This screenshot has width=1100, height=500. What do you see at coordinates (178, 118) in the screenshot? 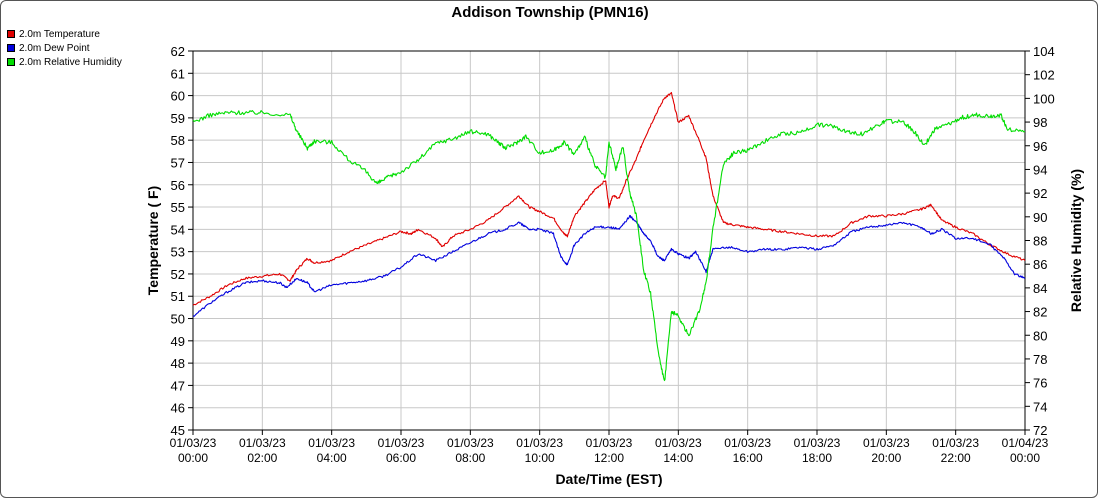
I see `y-tick-label: 59` at bounding box center [178, 118].